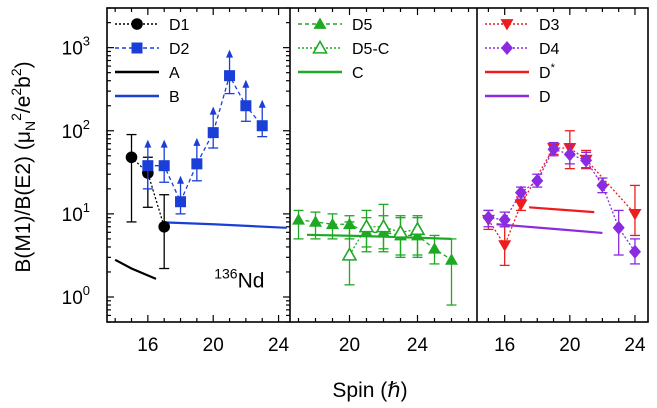 This screenshot has width=657, height=408. Describe the element at coordinates (147, 73) in the screenshot. I see `legend-entry: A` at that location.